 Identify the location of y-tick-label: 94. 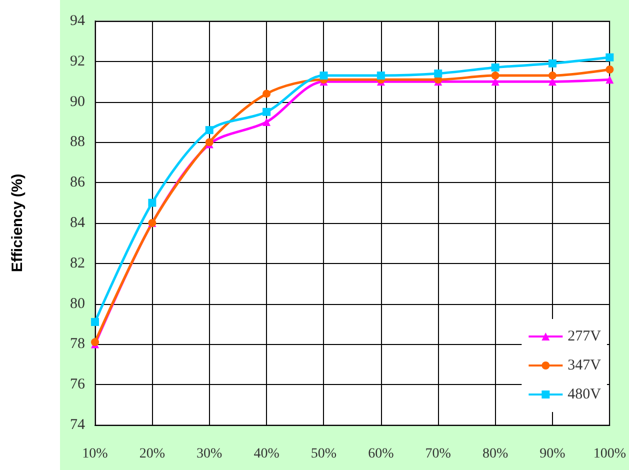
(78, 21).